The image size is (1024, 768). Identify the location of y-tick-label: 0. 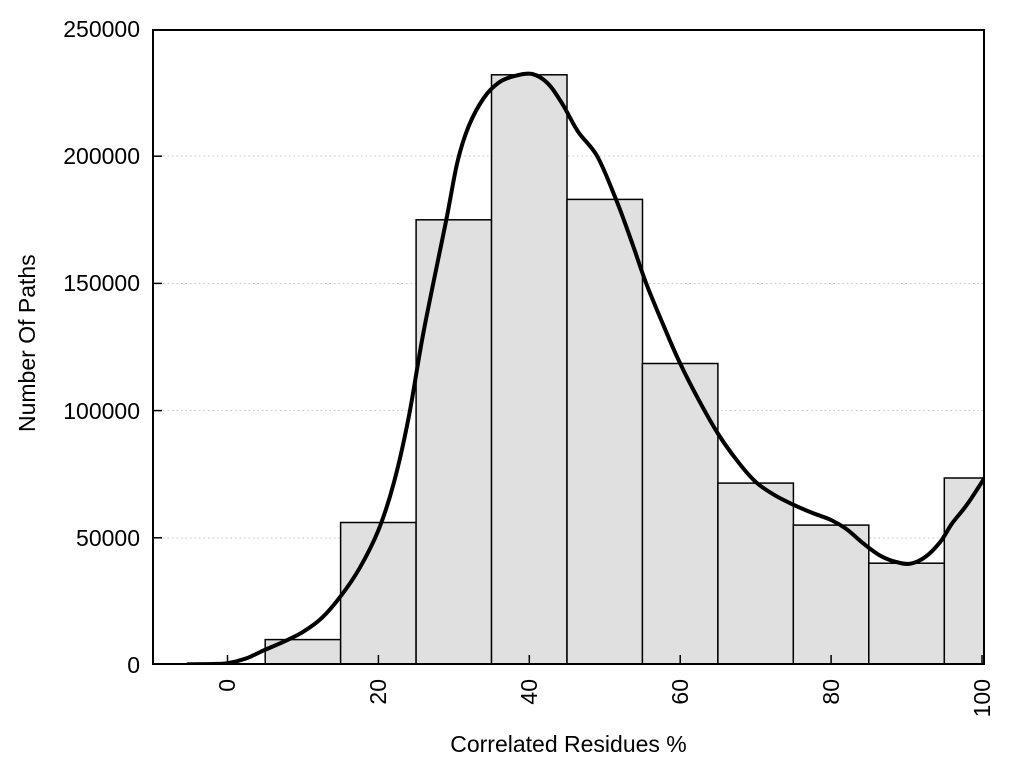
(133, 665).